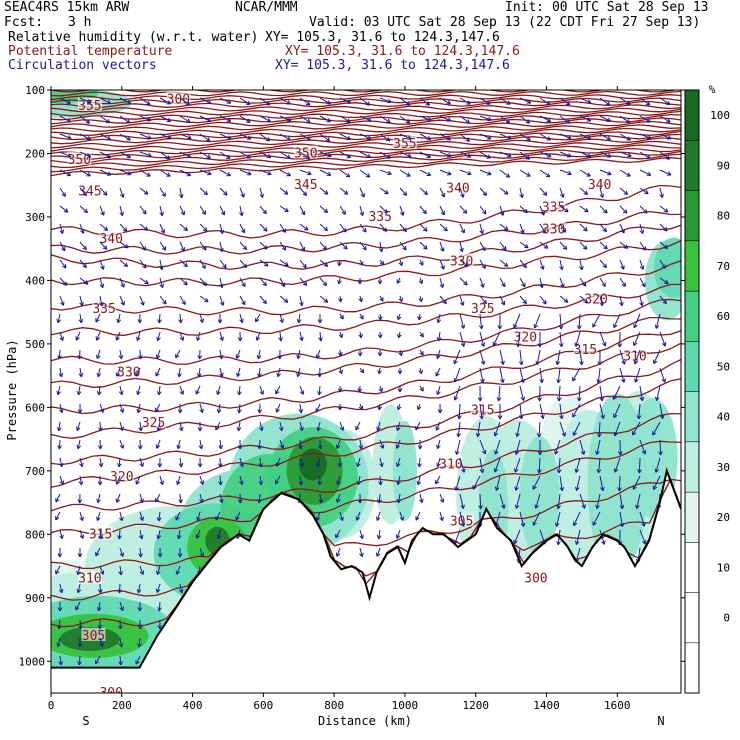  I want to click on y-axis-label: Pressure (hPa), so click(12, 389).